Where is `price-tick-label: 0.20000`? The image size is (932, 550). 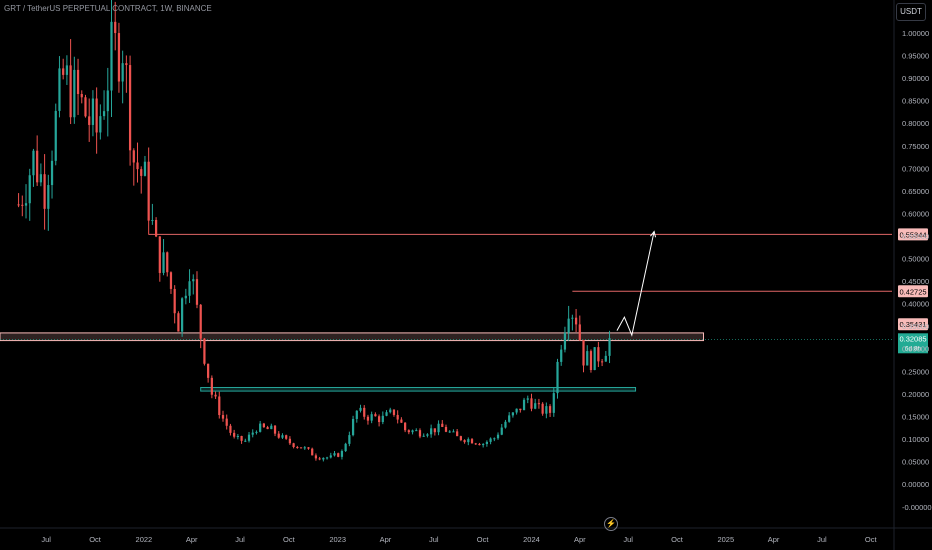 price-tick-label: 0.20000 is located at coordinates (915, 394).